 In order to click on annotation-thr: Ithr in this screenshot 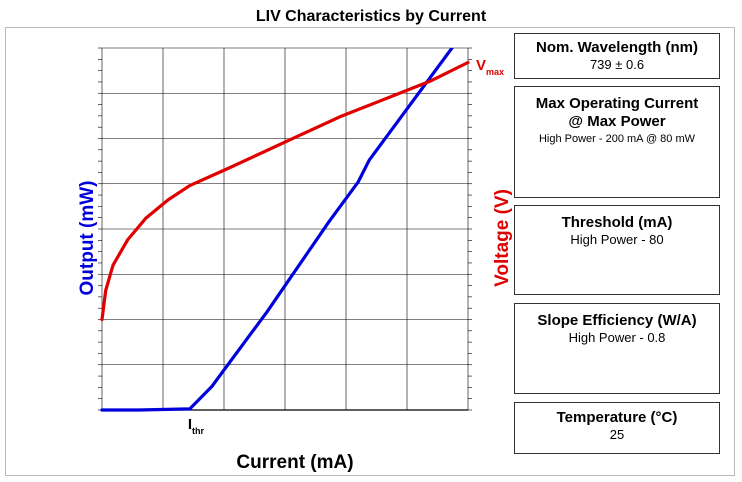, I will do `click(196, 426)`.